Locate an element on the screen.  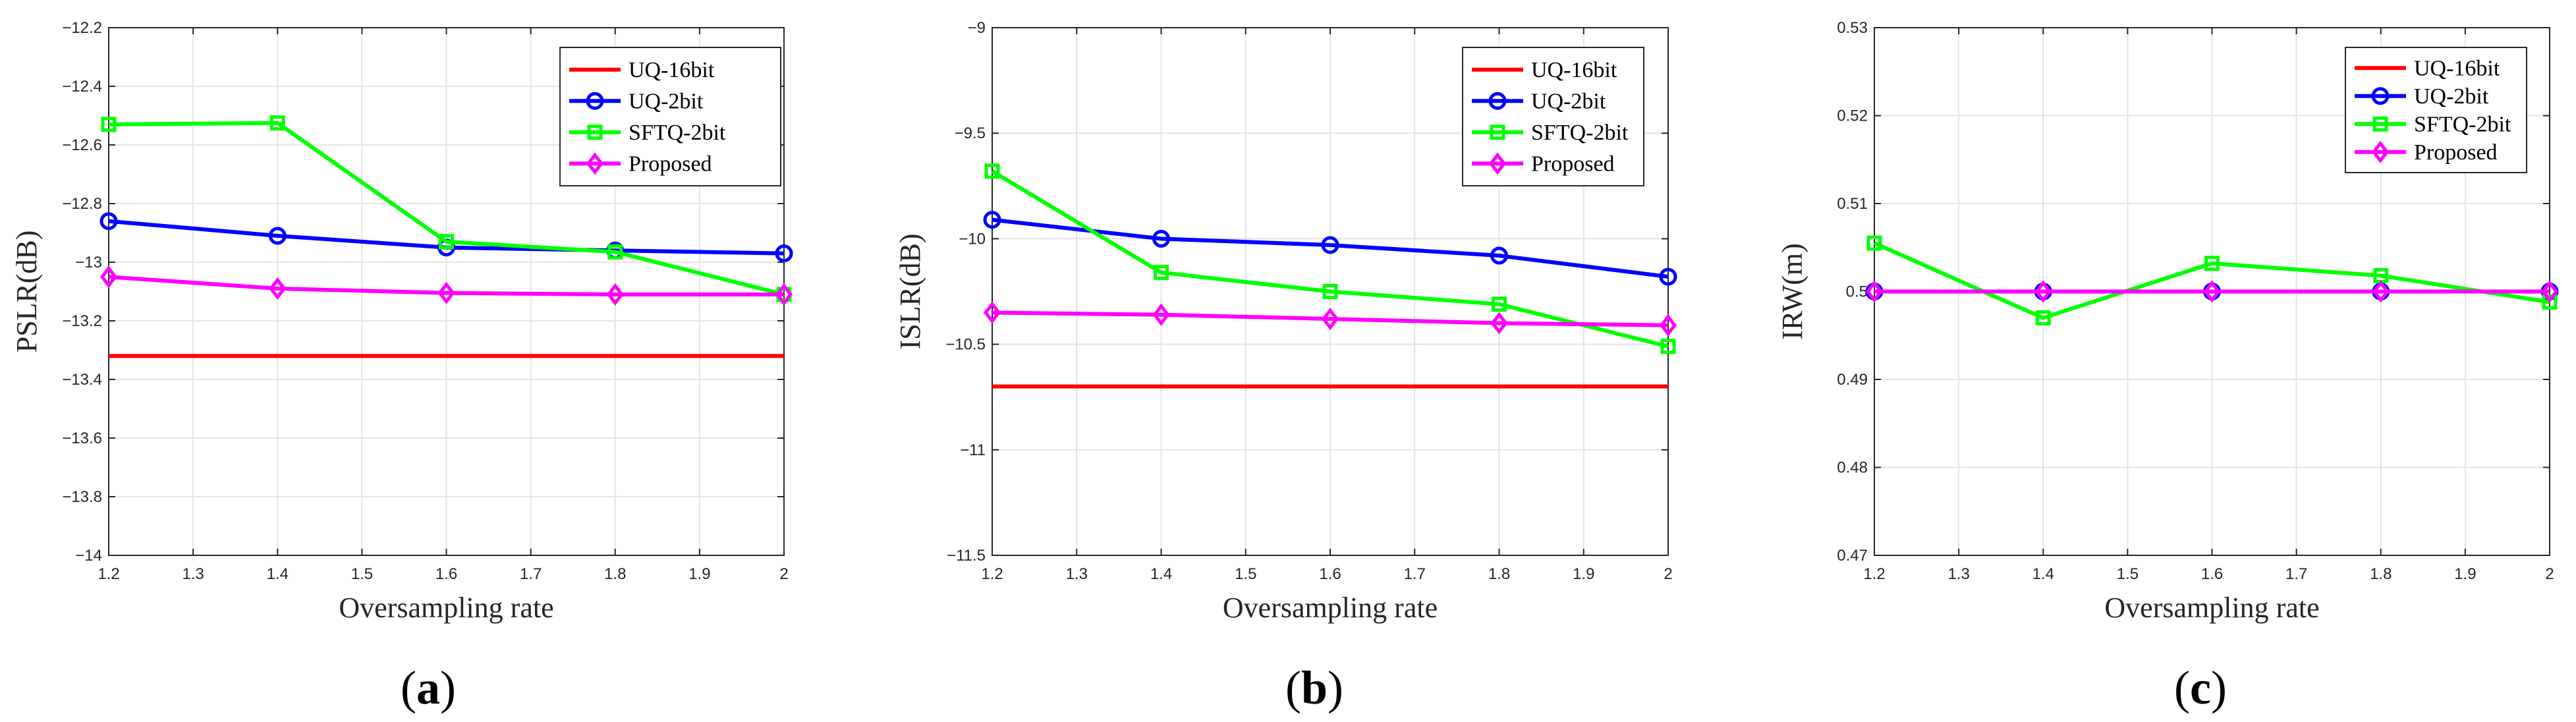
panel-caption: (a) is located at coordinates (428, 687).